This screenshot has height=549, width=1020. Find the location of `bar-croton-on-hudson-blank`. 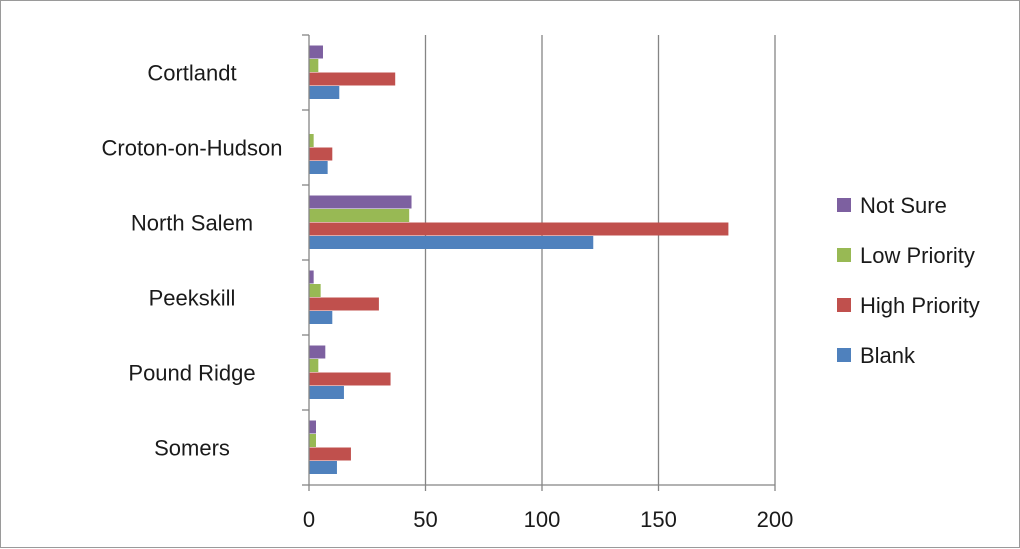

bar-croton-on-hudson-blank is located at coordinates (318, 167).